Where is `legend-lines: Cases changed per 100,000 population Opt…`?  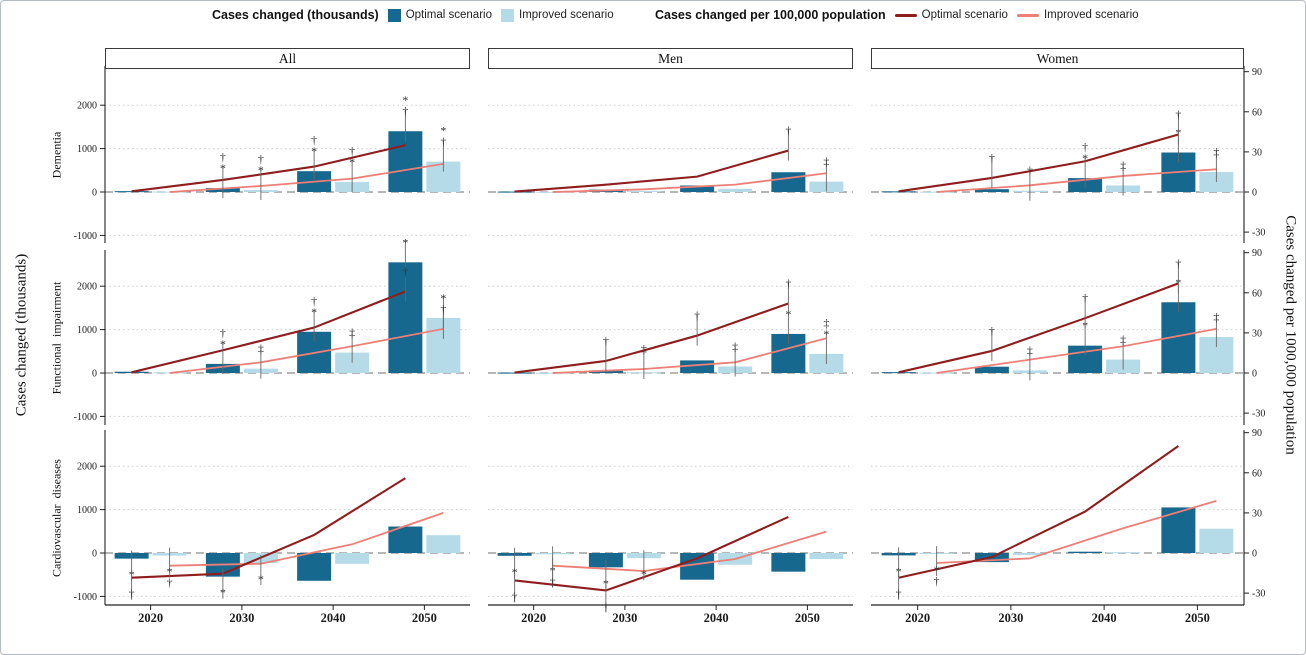 legend-lines: Cases changed per 100,000 population Opt… is located at coordinates (897, 15).